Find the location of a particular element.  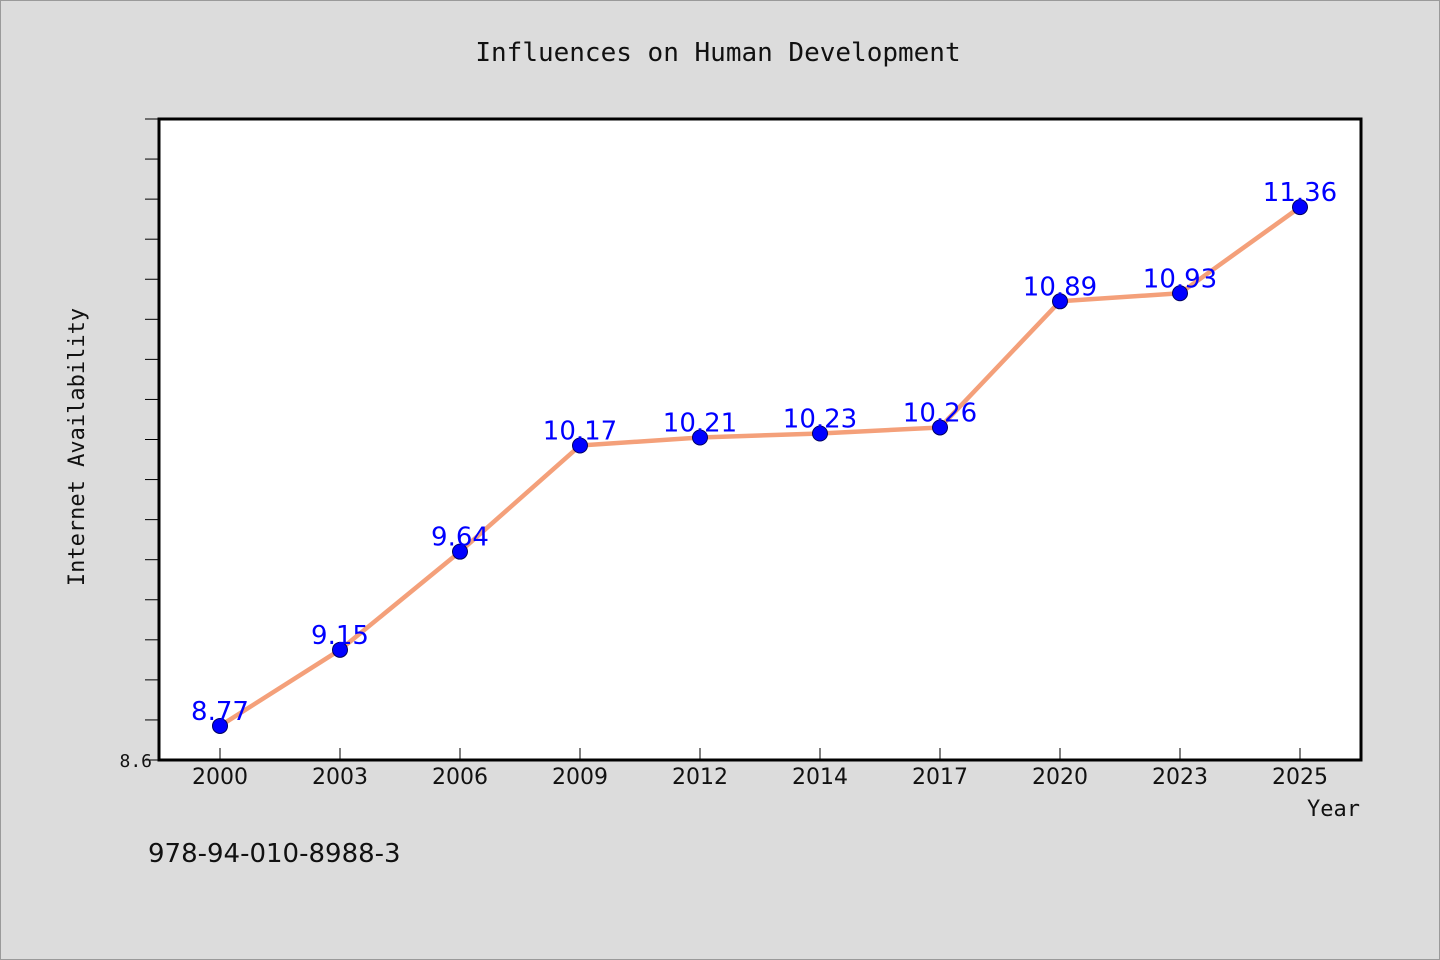

x-tick-label: 2017 is located at coordinates (940, 777).